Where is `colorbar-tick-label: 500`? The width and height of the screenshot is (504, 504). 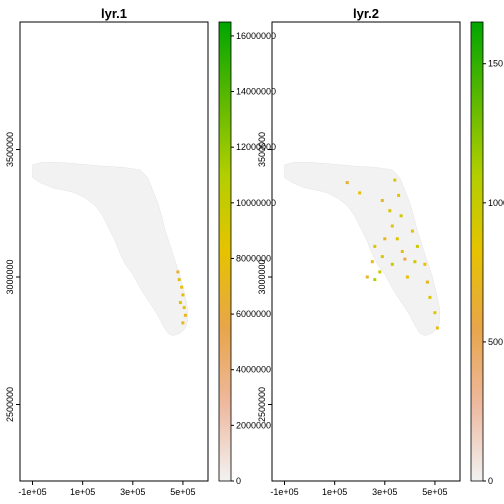
colorbar-tick-label: 500 is located at coordinates (495, 342).